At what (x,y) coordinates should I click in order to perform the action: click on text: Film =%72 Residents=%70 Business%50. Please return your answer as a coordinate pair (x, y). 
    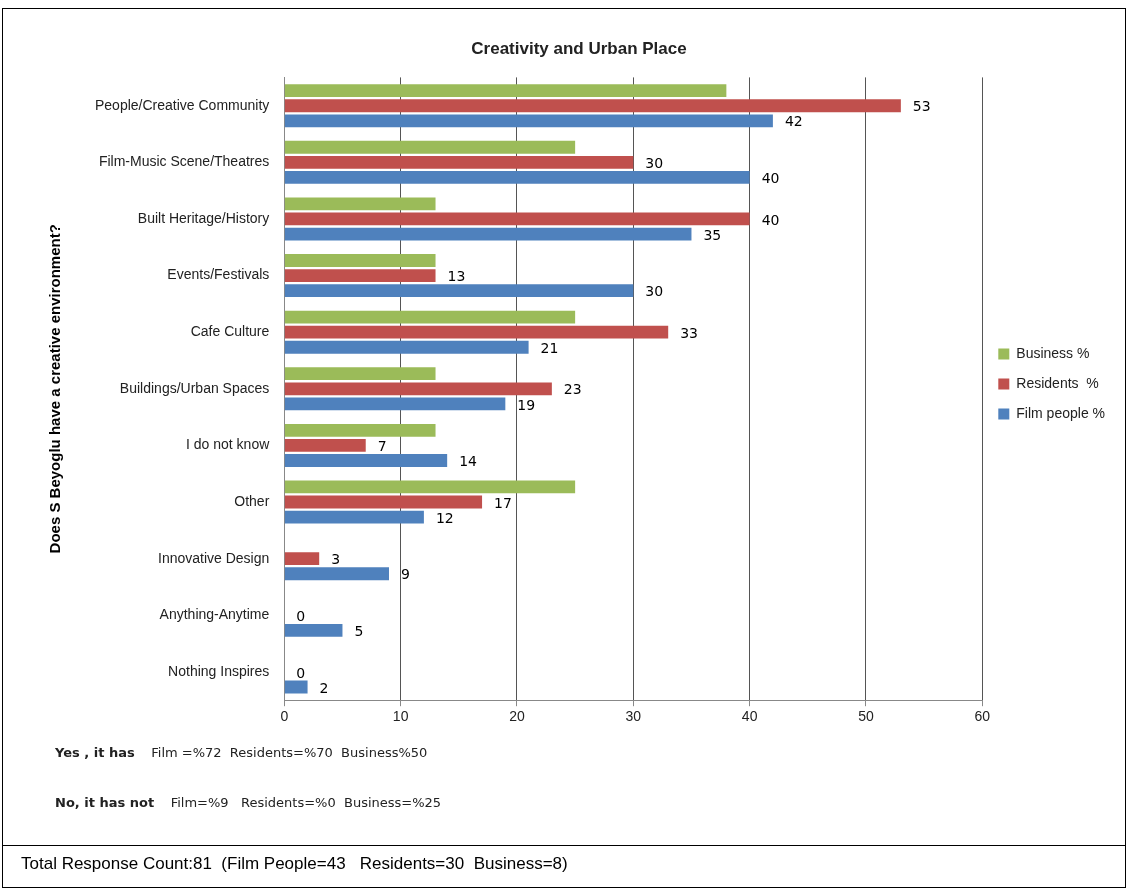
    Looking at the image, I should click on (289, 752).